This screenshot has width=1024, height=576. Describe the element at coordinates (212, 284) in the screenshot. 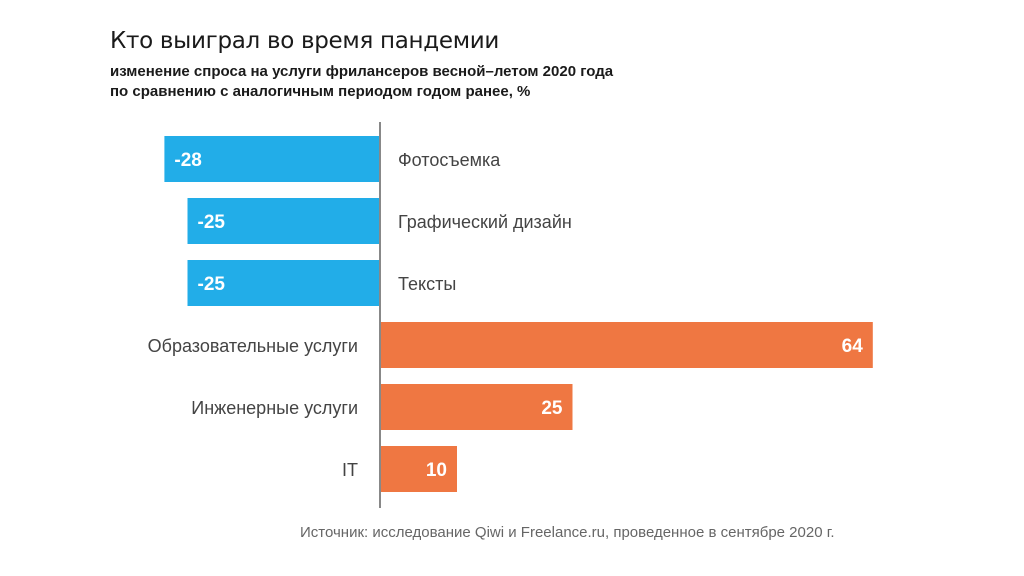

I see `value-label-2: -25` at that location.